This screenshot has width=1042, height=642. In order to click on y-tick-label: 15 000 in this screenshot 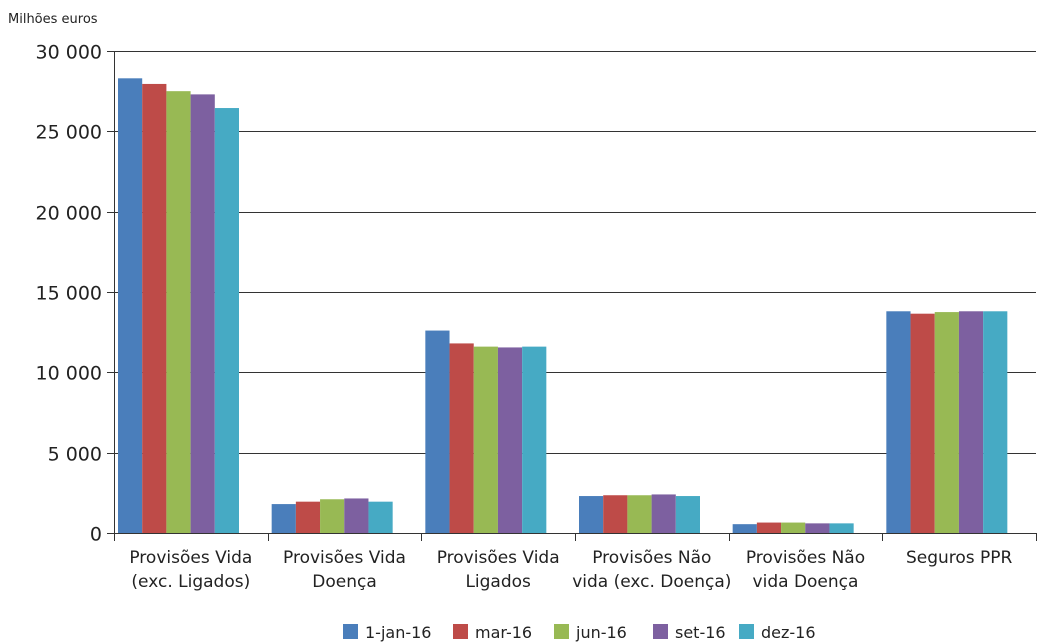, I will do `click(69, 294)`.